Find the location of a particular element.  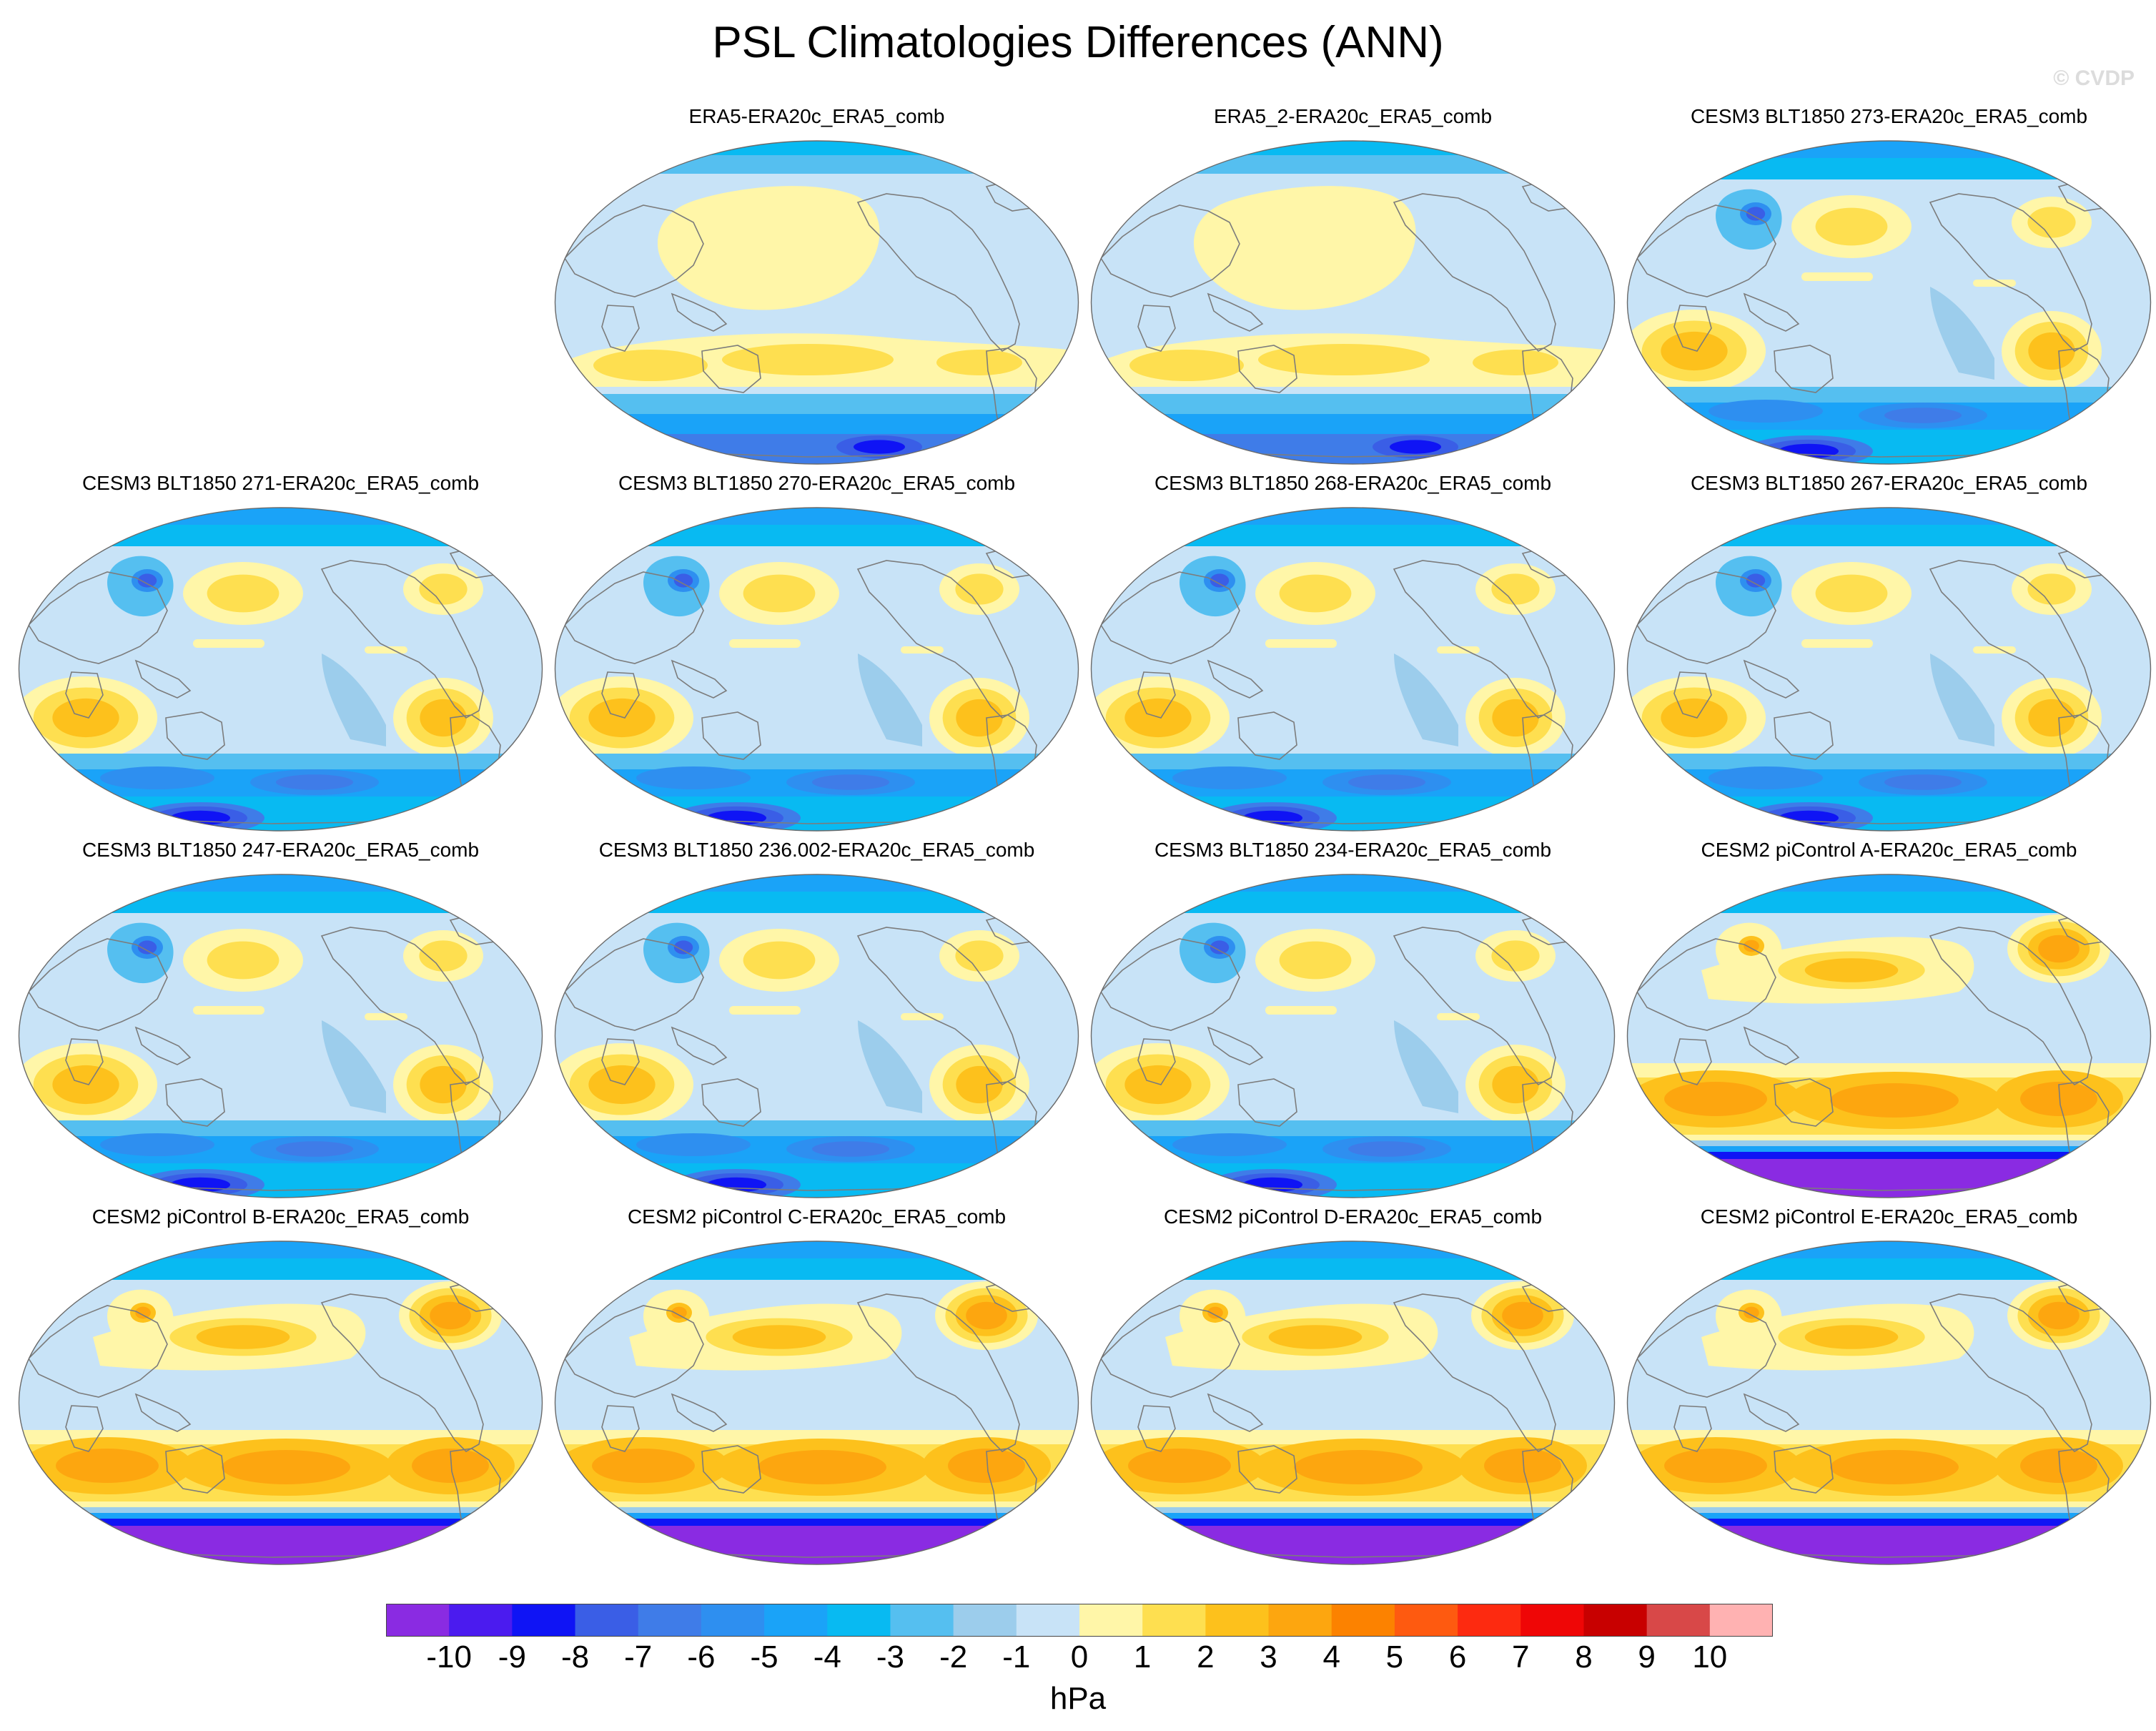

map-panel: CESM3 BLT1850 270-ERA20c_ERA5_comb is located at coordinates (816, 656).